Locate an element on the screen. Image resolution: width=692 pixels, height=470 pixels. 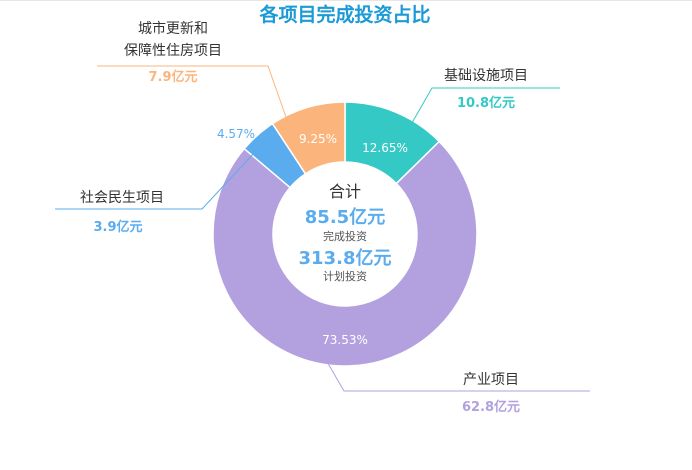
slice-name-label-3-line-2: 保障性住房项目 is located at coordinates (173, 51).